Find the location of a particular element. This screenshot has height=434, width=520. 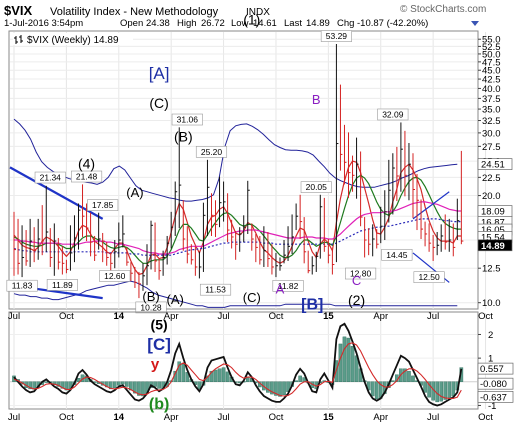

value-label: 32.09 is located at coordinates (393, 114).